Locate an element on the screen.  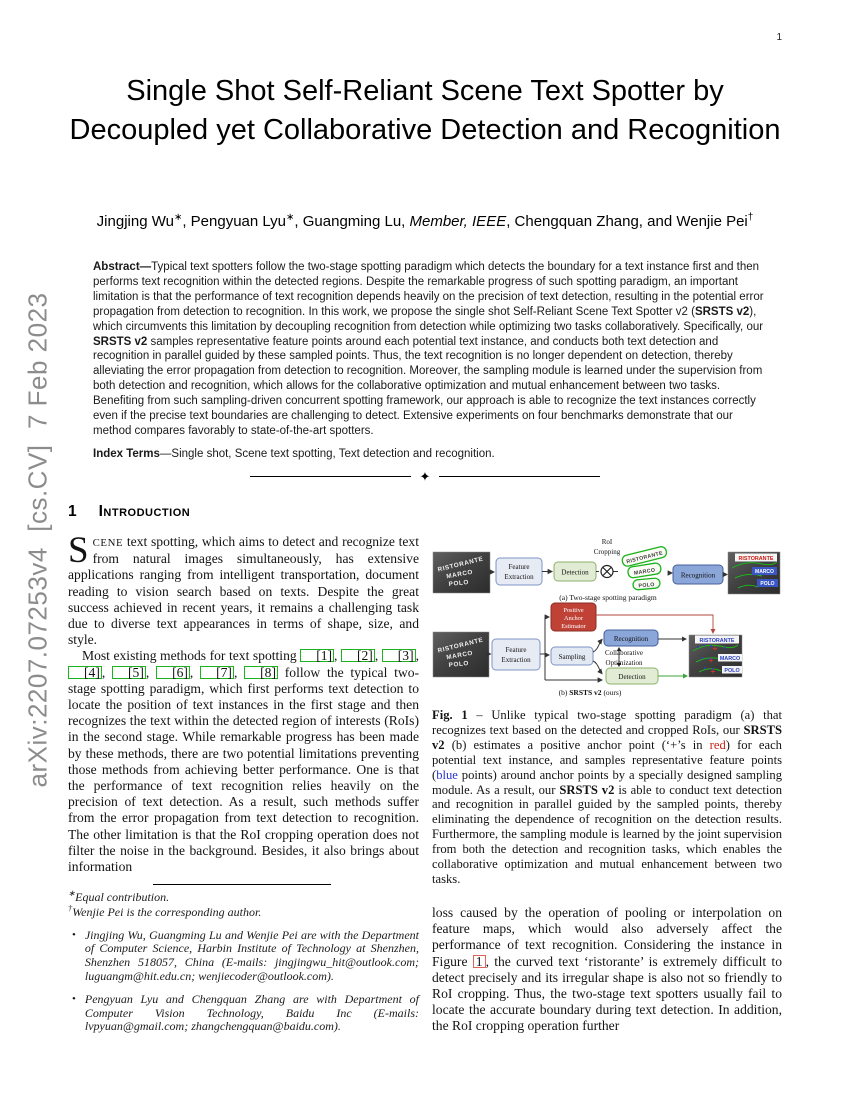
footnote-equal-contribution: ∗Equal contribution. is located at coordinates (243, 896).